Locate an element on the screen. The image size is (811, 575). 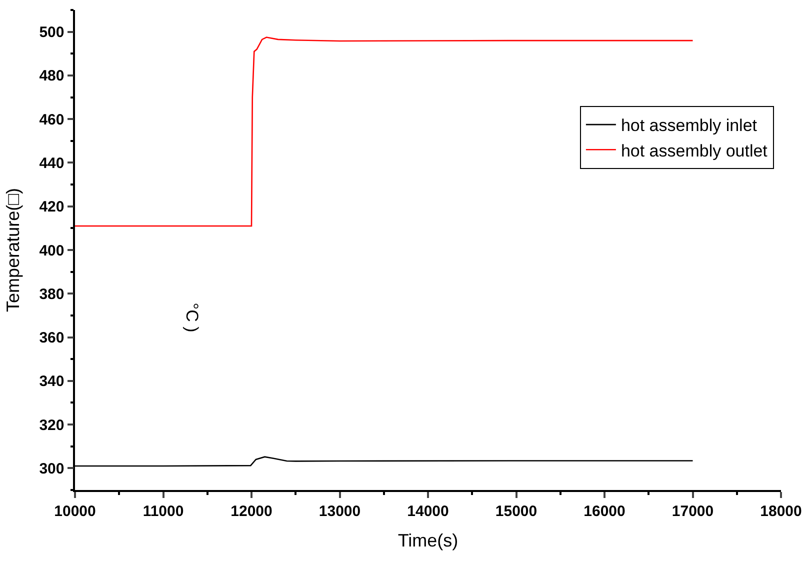
x-tick-label: 11000 is located at coordinates (163, 511).